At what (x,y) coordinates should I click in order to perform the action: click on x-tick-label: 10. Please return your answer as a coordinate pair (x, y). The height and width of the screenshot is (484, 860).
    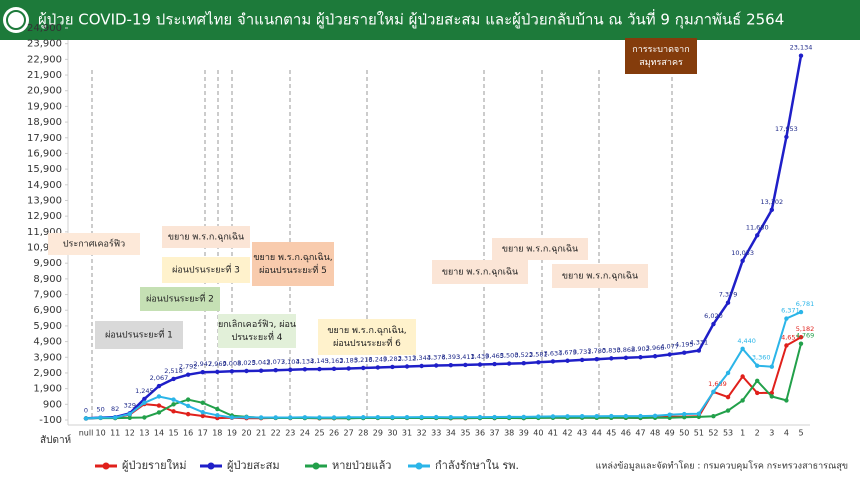
    Looking at the image, I should click on (100, 433).